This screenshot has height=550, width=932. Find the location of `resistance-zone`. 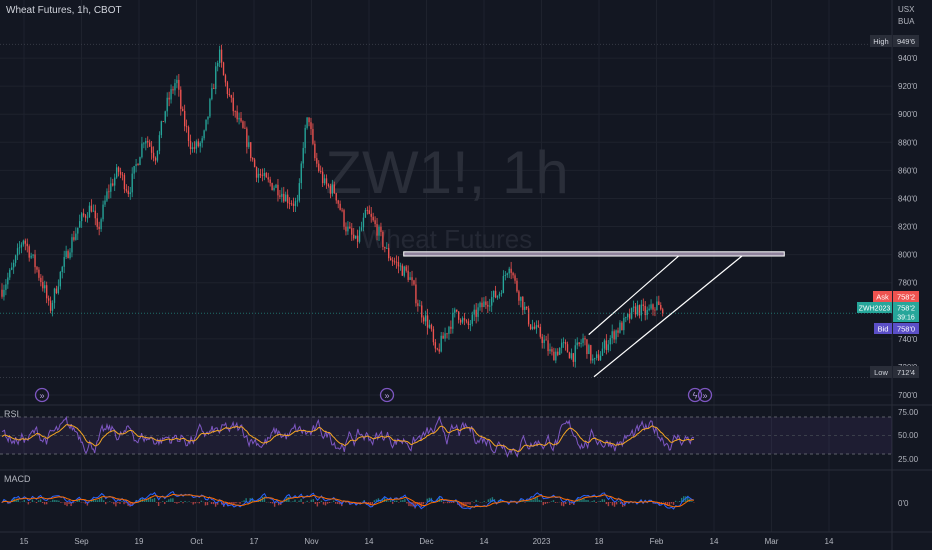

resistance-zone is located at coordinates (594, 254).